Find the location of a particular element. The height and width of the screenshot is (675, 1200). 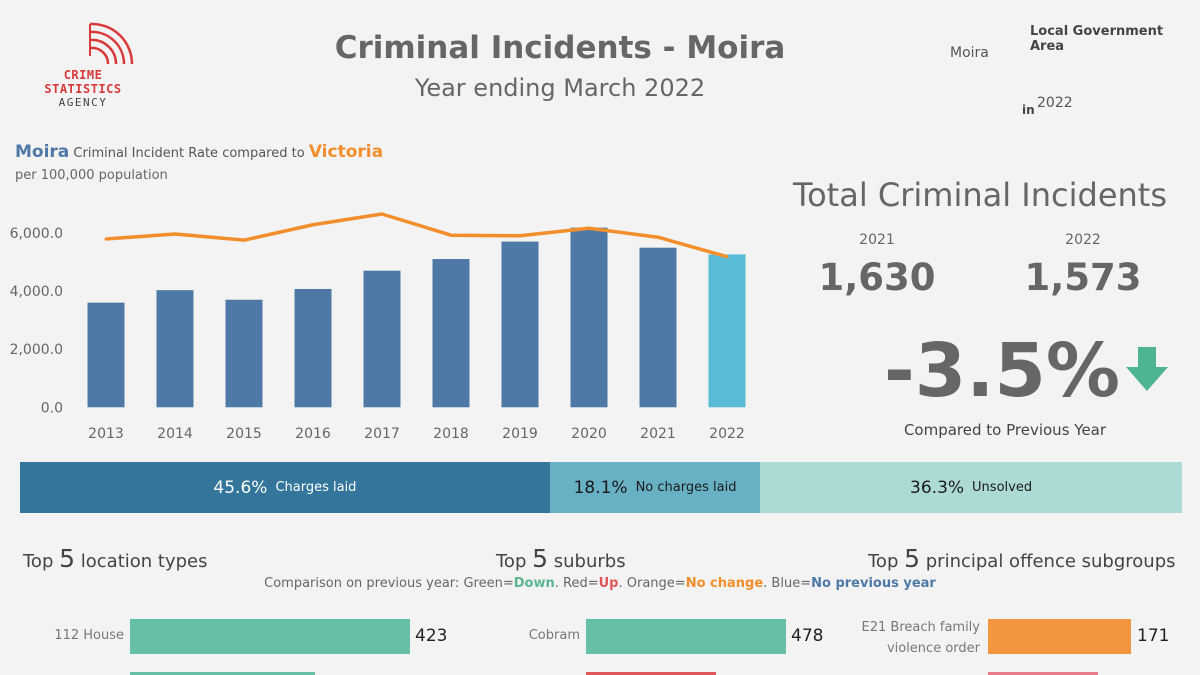

victoria-point-2015 is located at coordinates (244, 240).